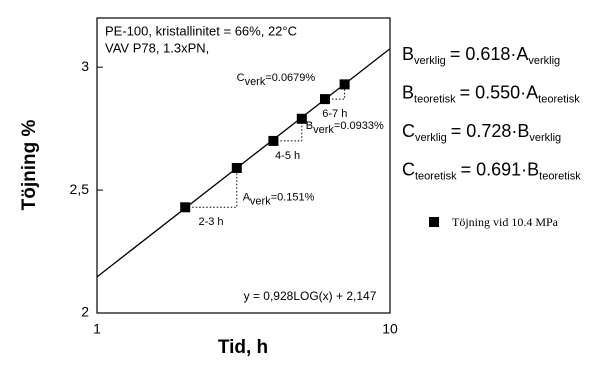 The width and height of the screenshot is (612, 374). Describe the element at coordinates (157, 47) in the screenshot. I see `subtitle: VAV P78, 1.3xPN,` at that location.